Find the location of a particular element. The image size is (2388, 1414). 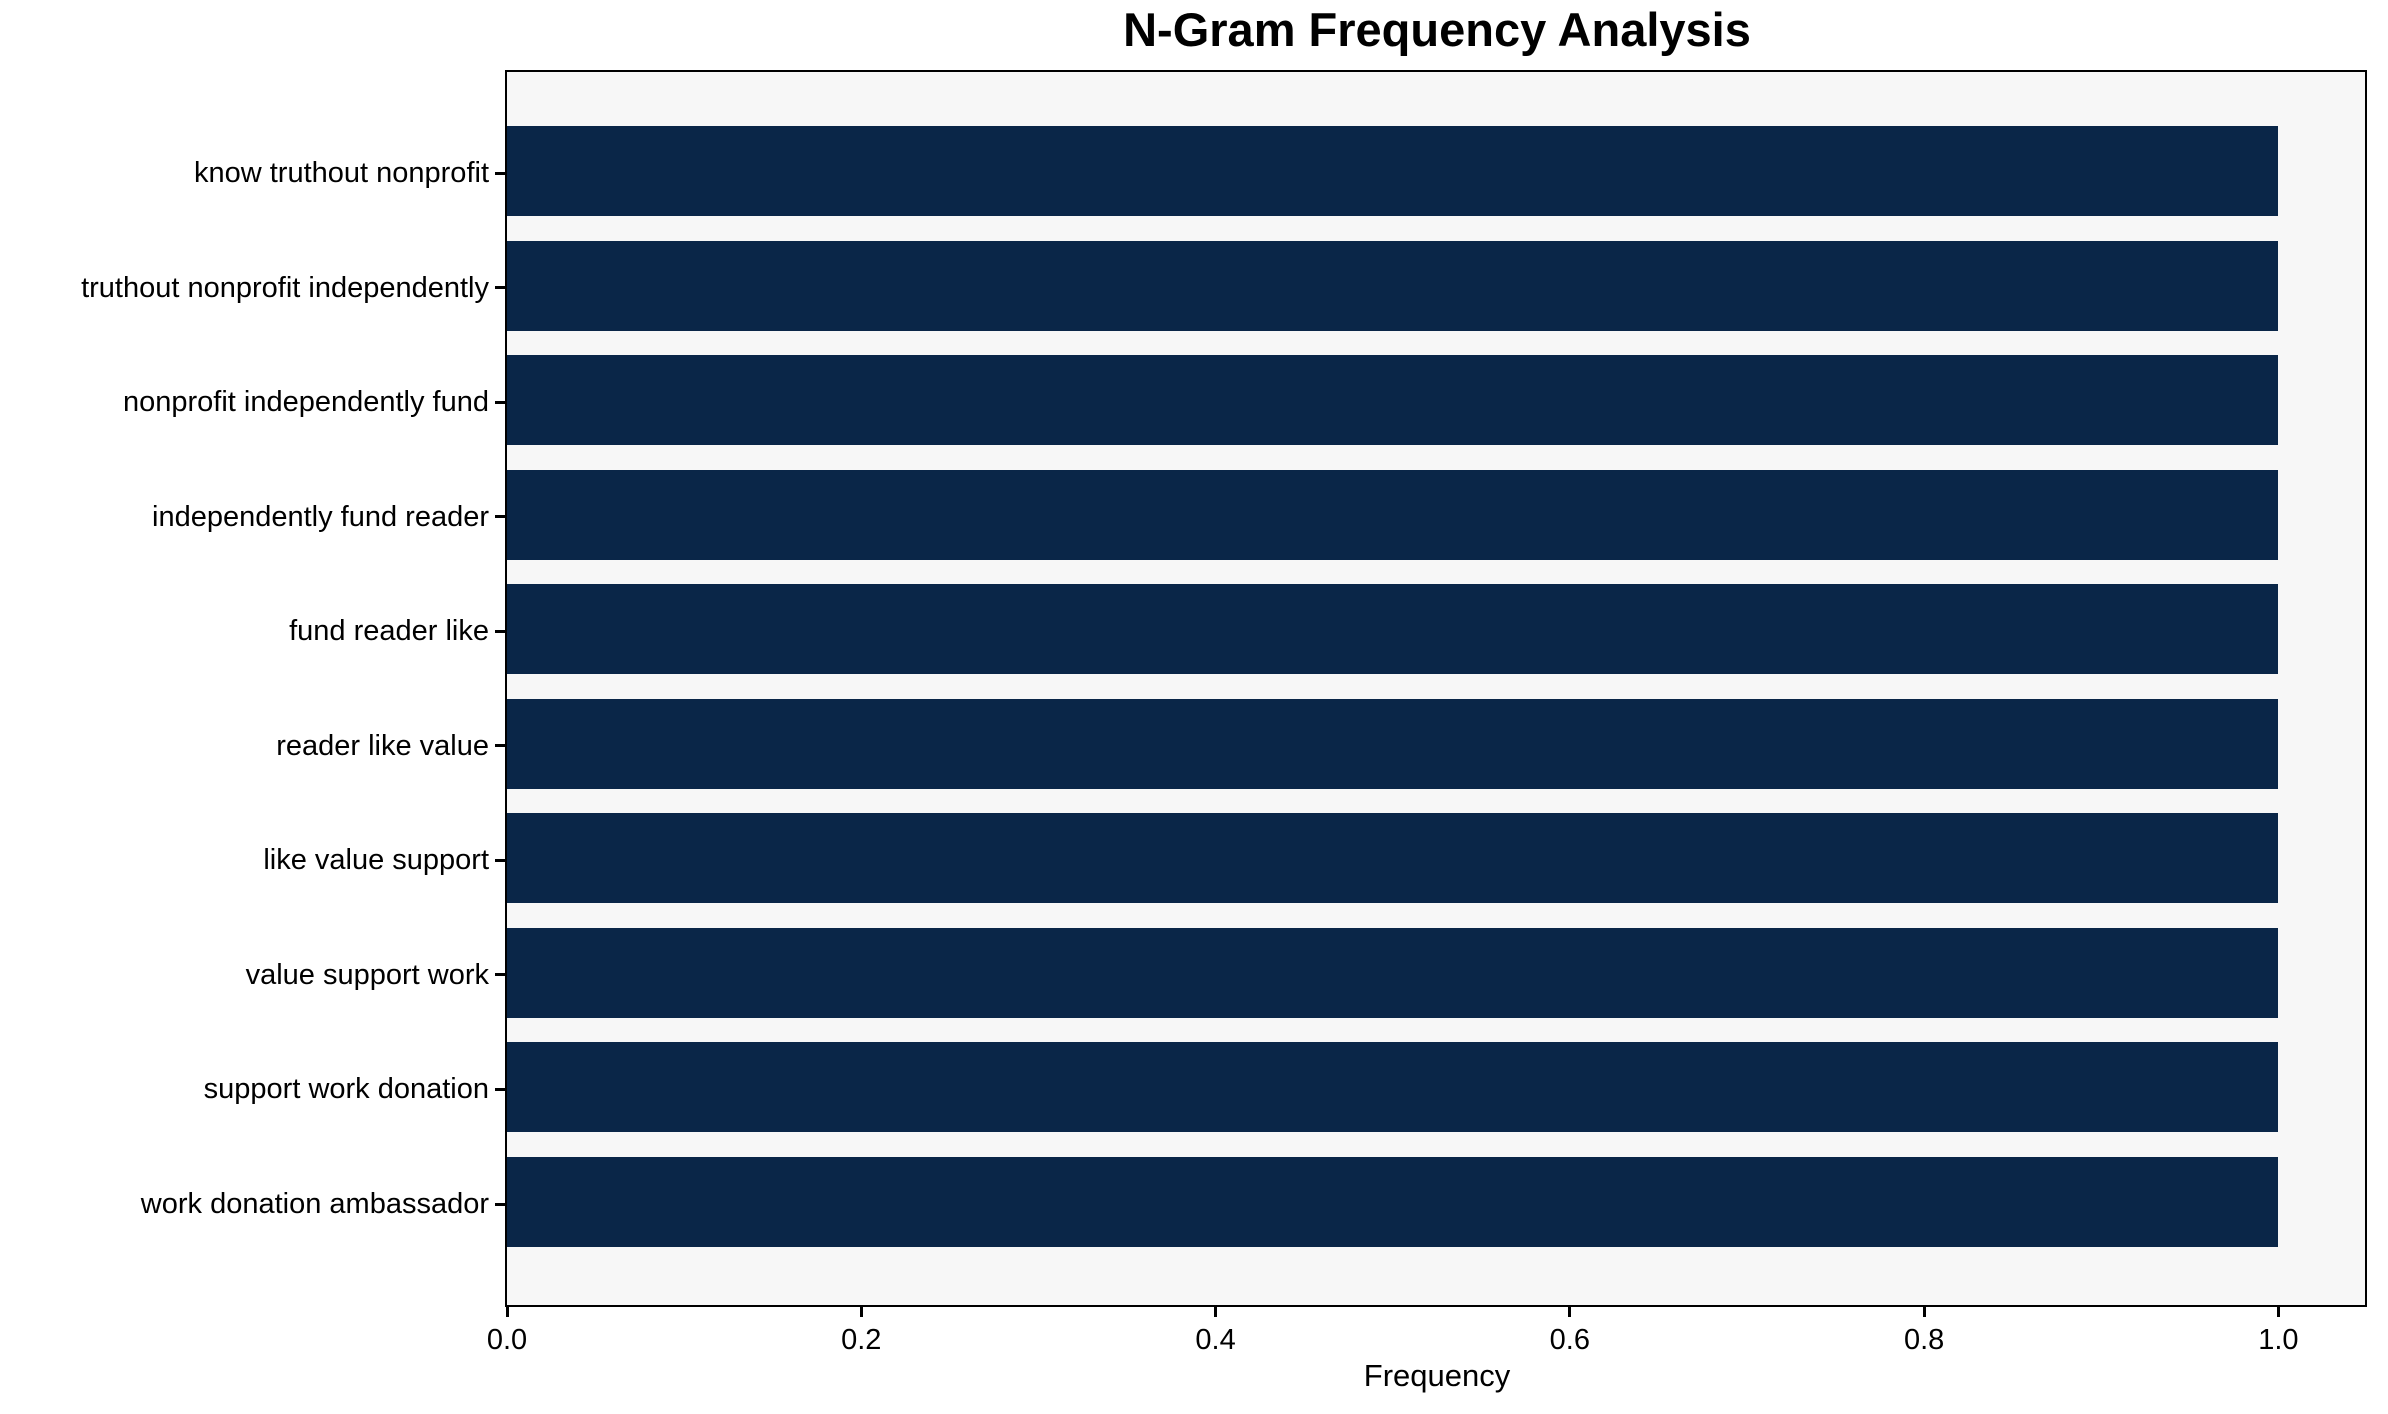

y-tick-label: like value support is located at coordinates (376, 860).